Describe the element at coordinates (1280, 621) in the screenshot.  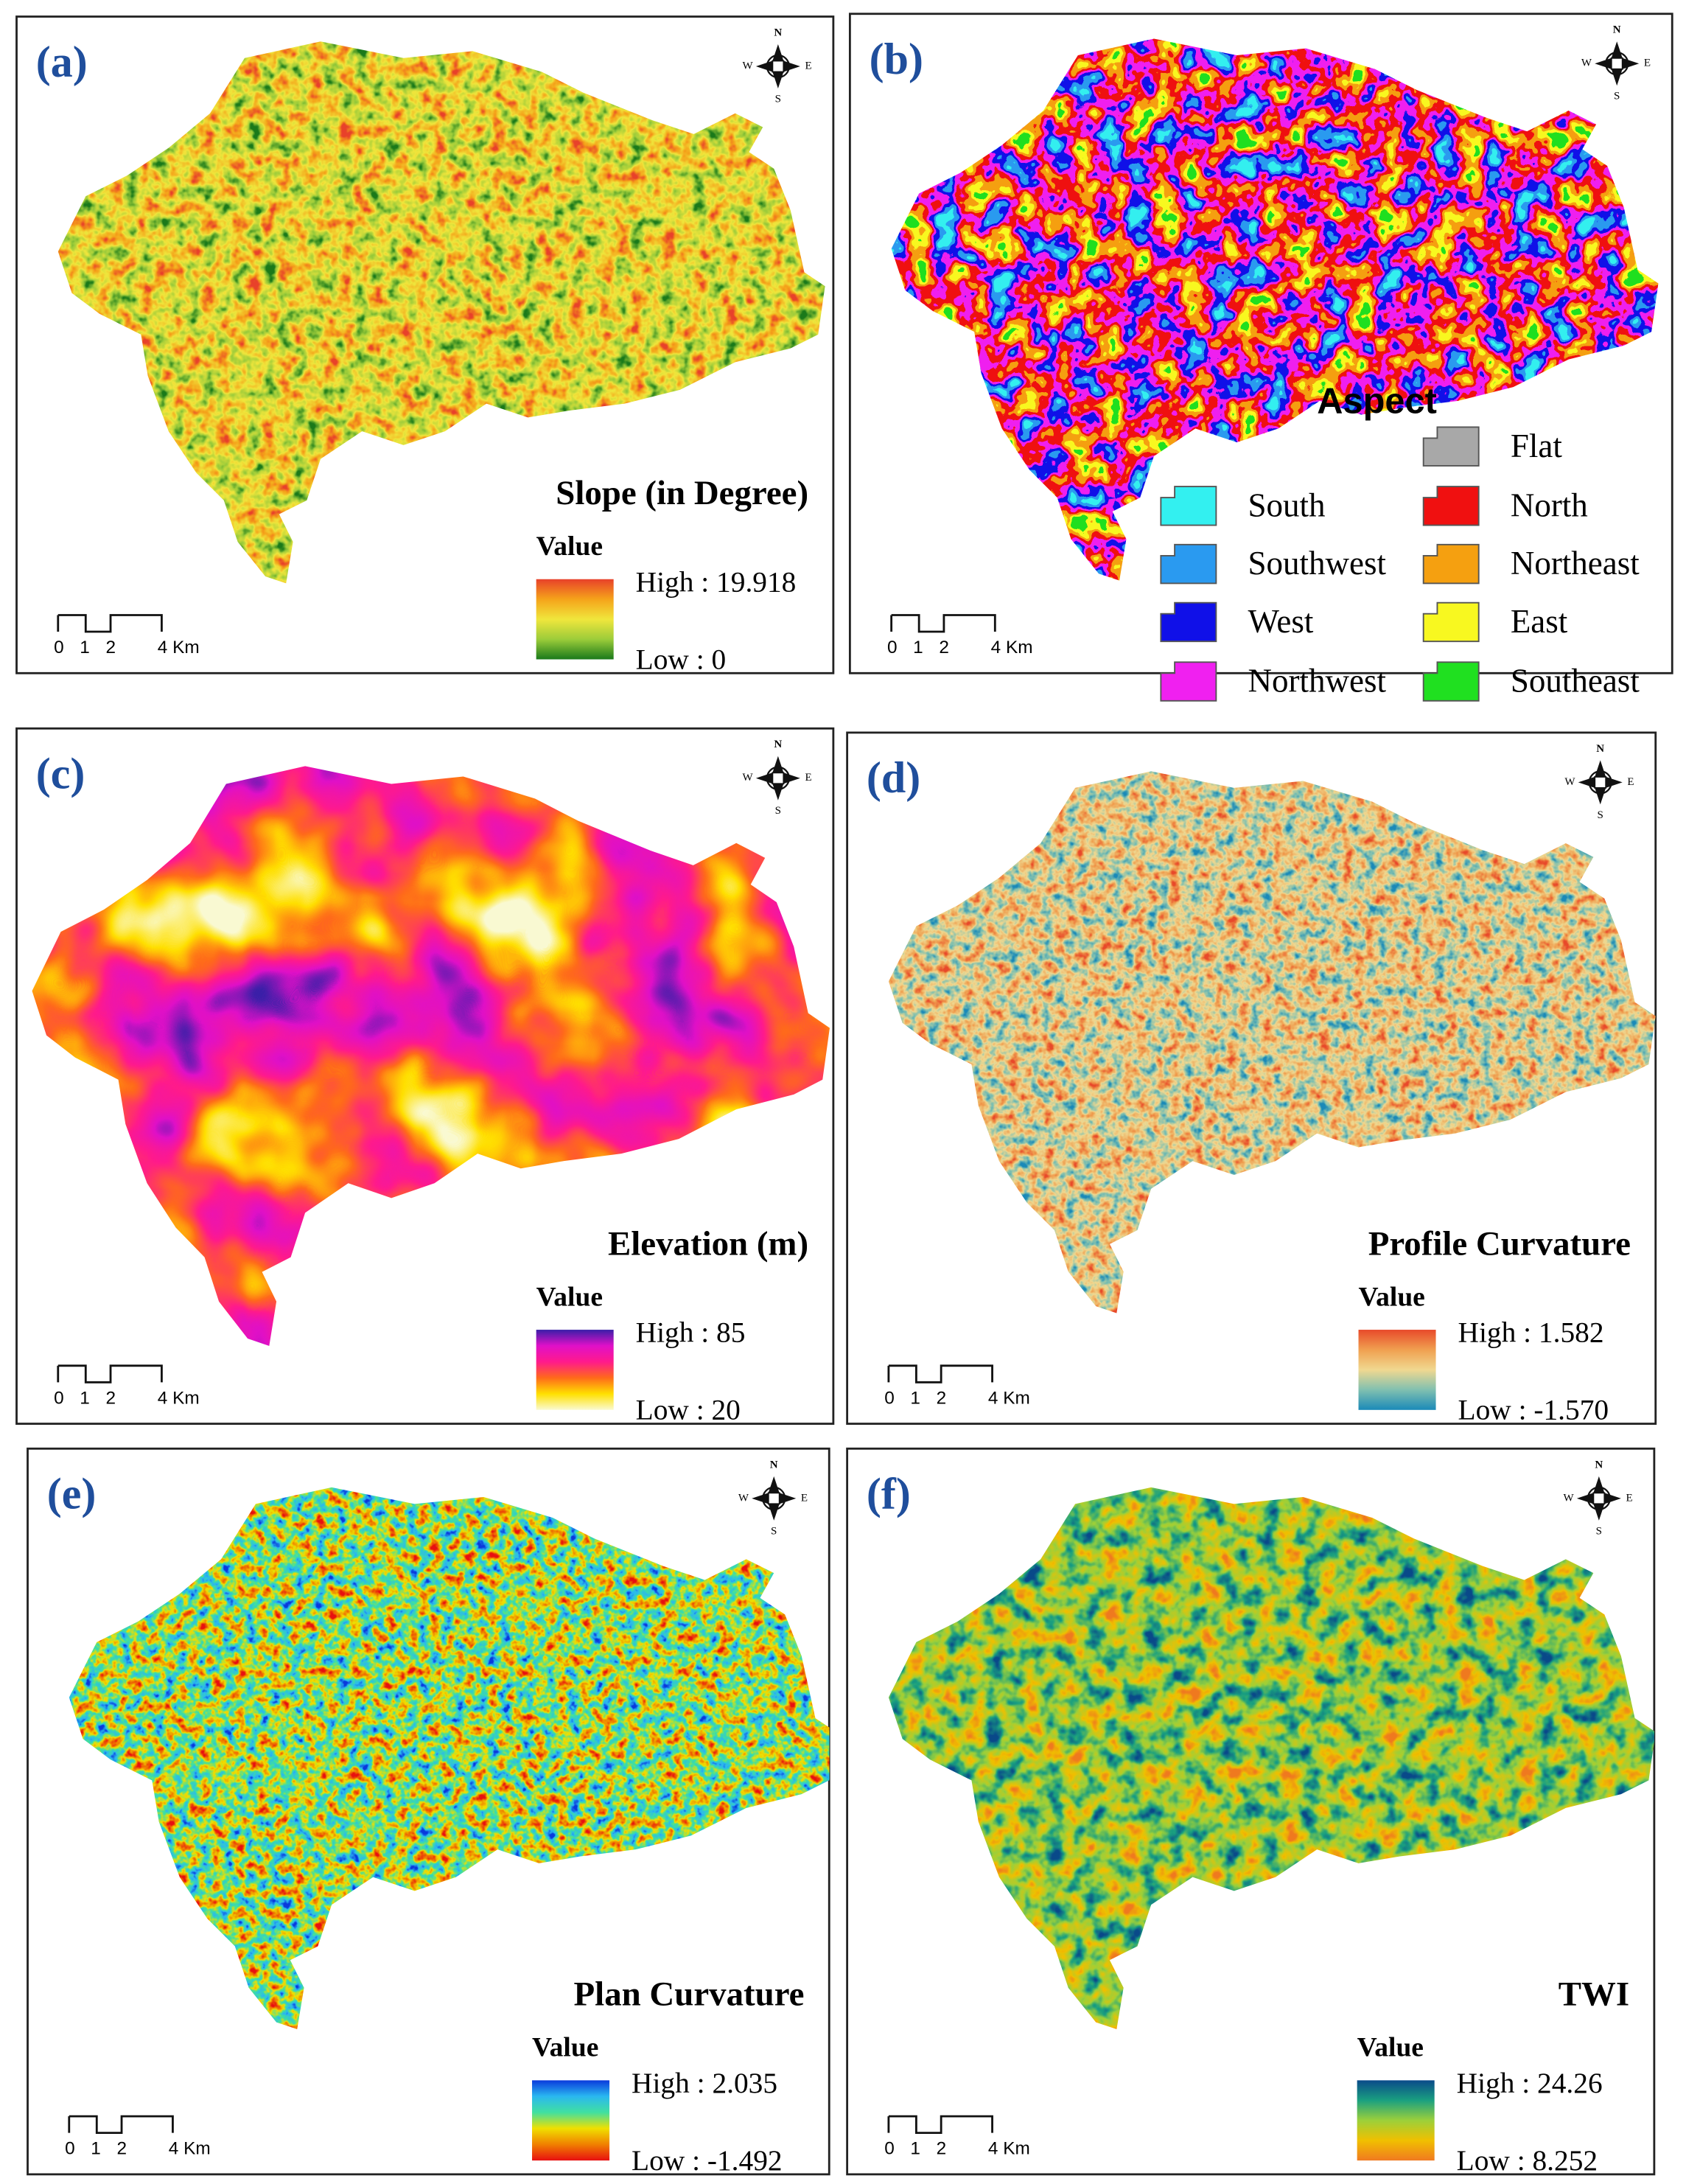
I see `legend-class: West` at that location.